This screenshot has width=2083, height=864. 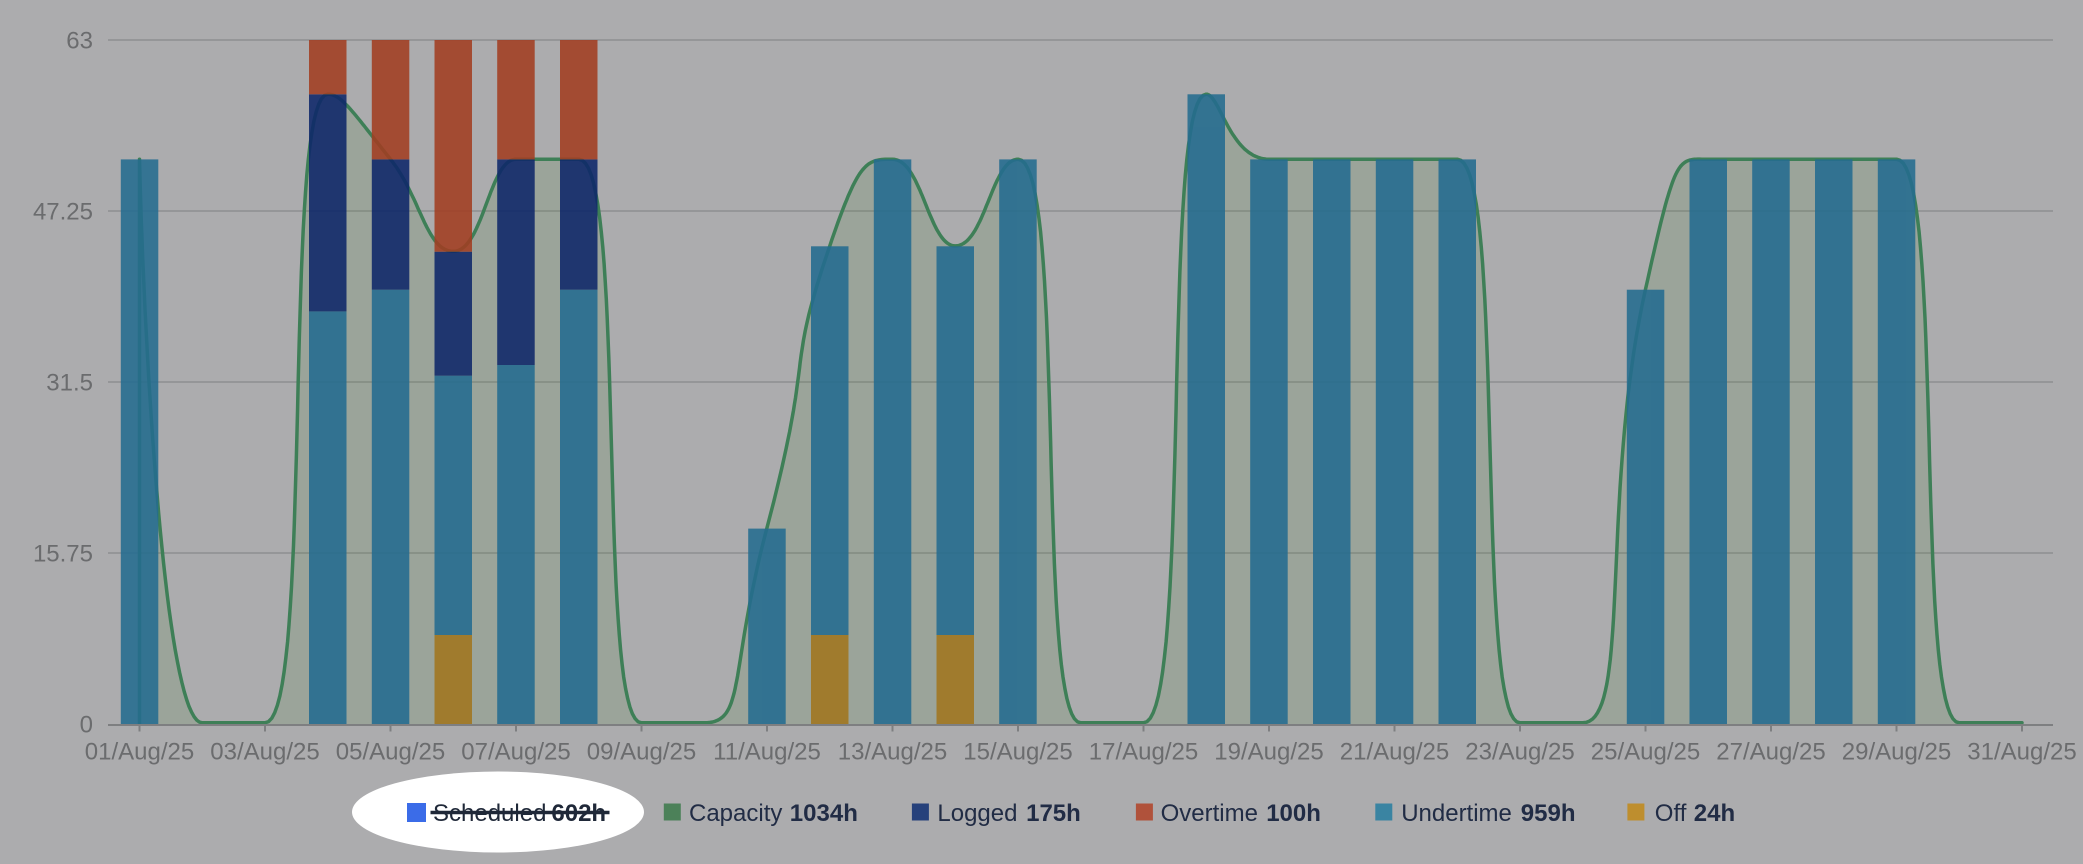 I want to click on svg-text: Overtime, so click(x=1209, y=813).